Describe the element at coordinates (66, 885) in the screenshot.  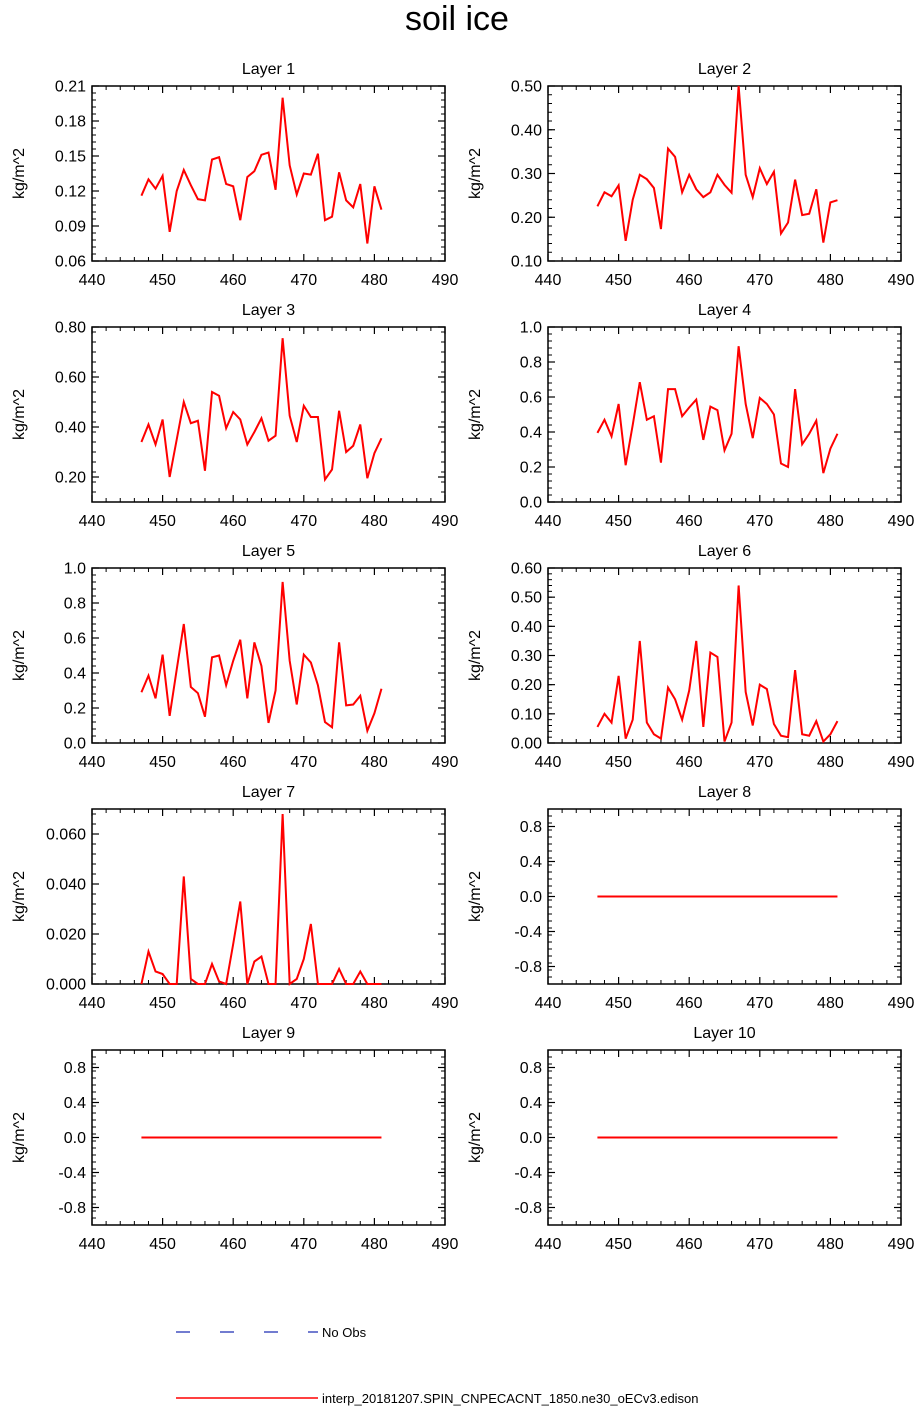
I see `y-tick-label: 0.040` at that location.